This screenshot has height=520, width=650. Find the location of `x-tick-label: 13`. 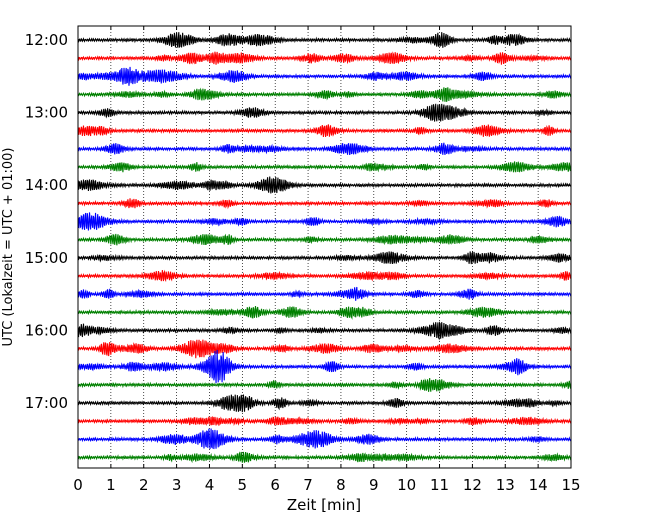

x-tick-label: 13 is located at coordinates (505, 485).